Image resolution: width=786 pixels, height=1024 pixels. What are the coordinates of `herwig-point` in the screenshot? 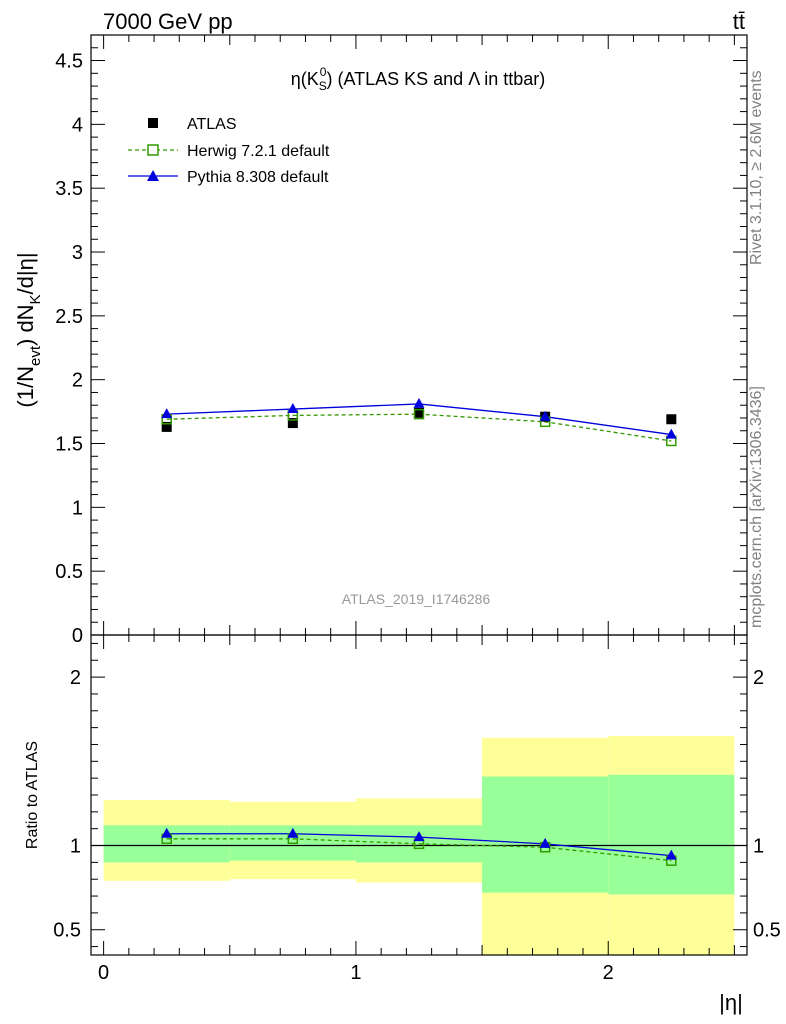 It's located at (419, 414).